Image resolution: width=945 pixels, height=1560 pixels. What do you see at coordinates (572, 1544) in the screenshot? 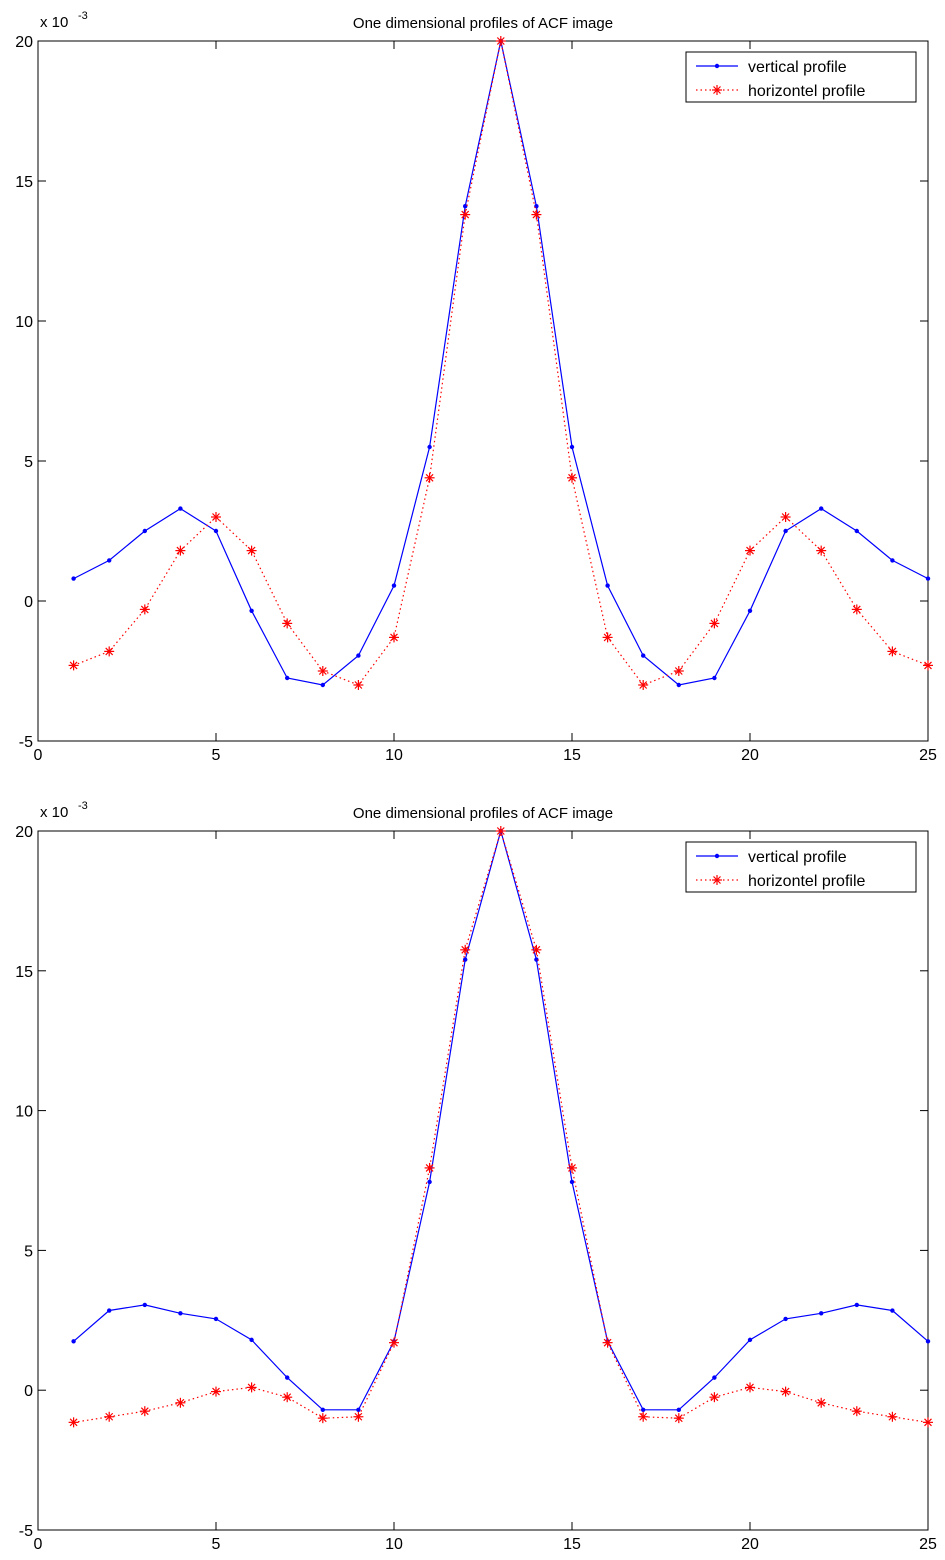
I see `x-tick-label: 15` at bounding box center [572, 1544].